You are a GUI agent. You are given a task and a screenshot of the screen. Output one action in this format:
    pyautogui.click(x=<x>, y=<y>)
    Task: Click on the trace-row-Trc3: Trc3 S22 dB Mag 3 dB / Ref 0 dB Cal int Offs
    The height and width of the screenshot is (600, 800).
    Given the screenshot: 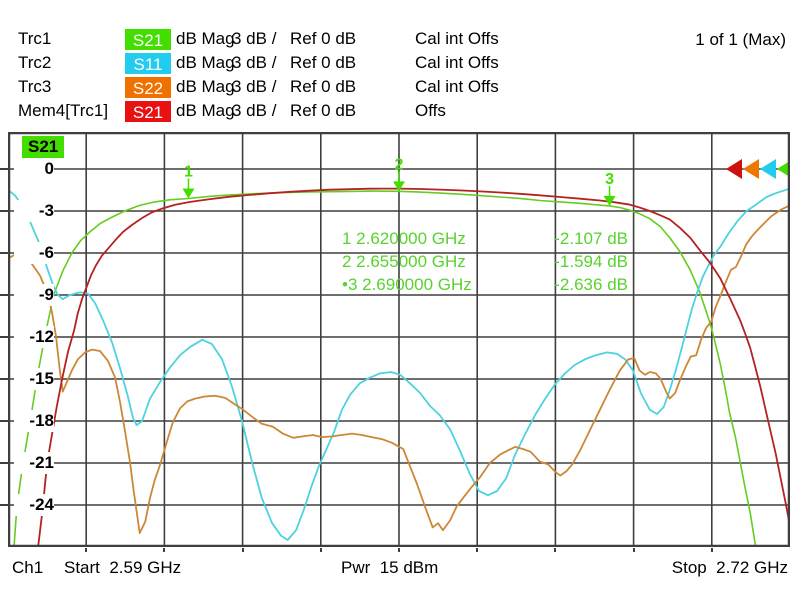 What is the action you would take?
    pyautogui.click(x=400, y=87)
    